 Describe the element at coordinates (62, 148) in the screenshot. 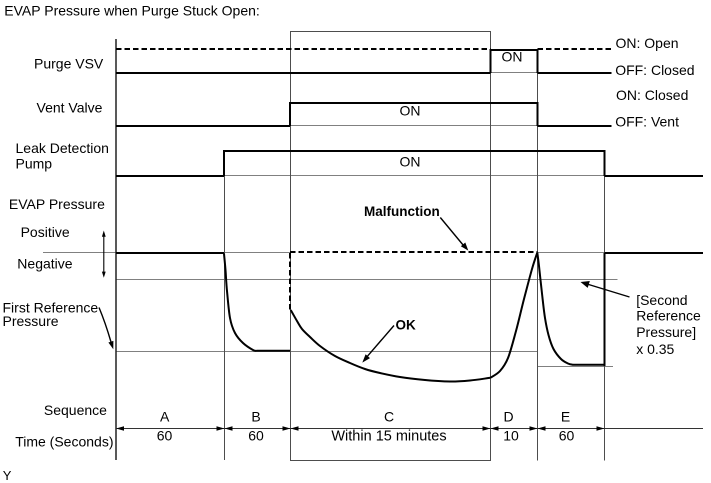

I see `svg-text: Leak Detection` at that location.